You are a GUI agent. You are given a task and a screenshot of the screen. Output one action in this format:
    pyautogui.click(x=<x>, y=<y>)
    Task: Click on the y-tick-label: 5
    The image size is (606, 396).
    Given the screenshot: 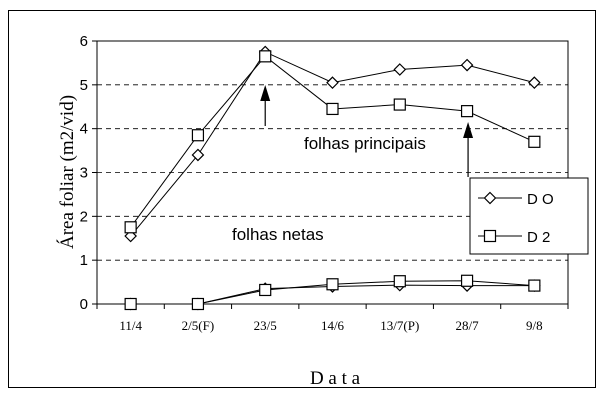 What is the action you would take?
    pyautogui.click(x=84, y=85)
    